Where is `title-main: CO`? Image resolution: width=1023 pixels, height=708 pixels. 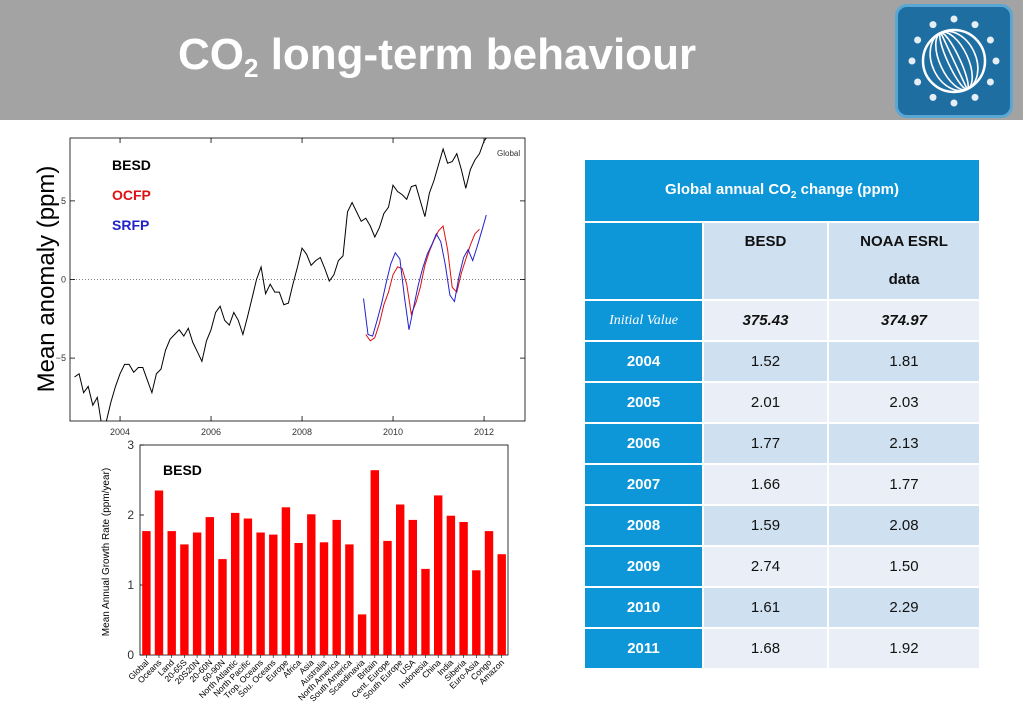
title-main: CO is located at coordinates (211, 54).